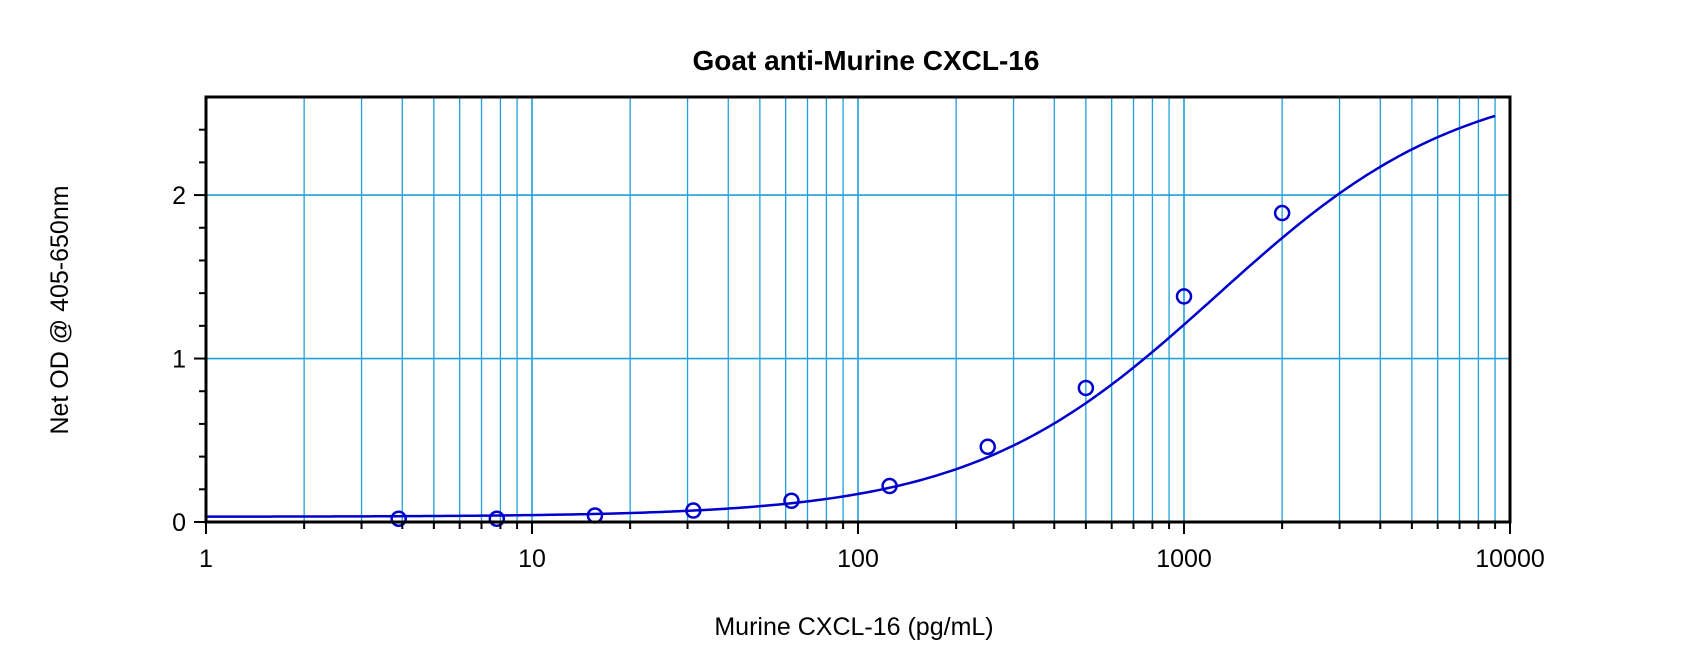 This screenshot has height=648, width=1700. Describe the element at coordinates (1510, 559) in the screenshot. I see `x-tick-label: 10000` at that location.